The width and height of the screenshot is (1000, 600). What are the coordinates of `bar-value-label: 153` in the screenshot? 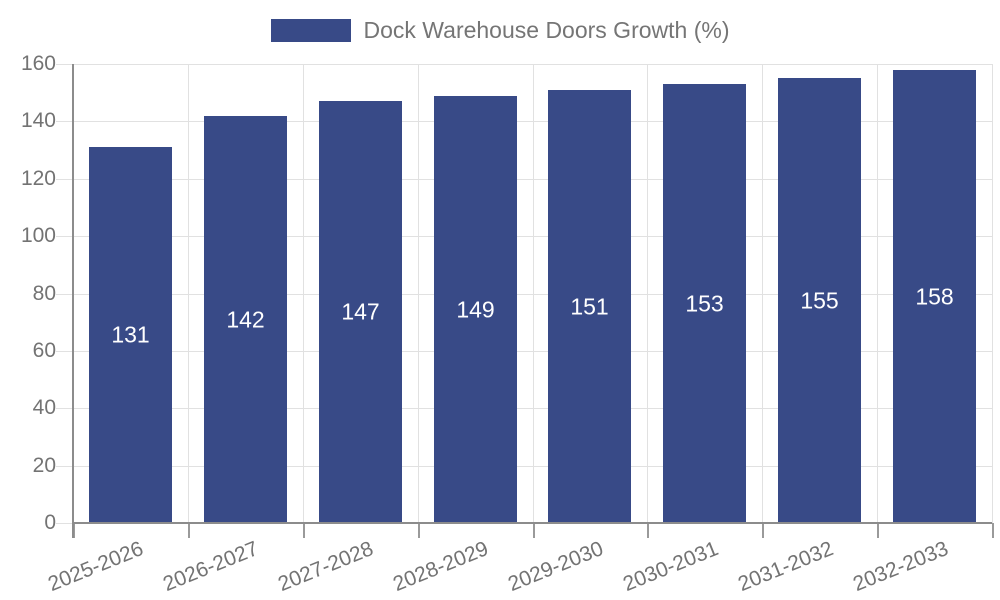 It's located at (704, 303).